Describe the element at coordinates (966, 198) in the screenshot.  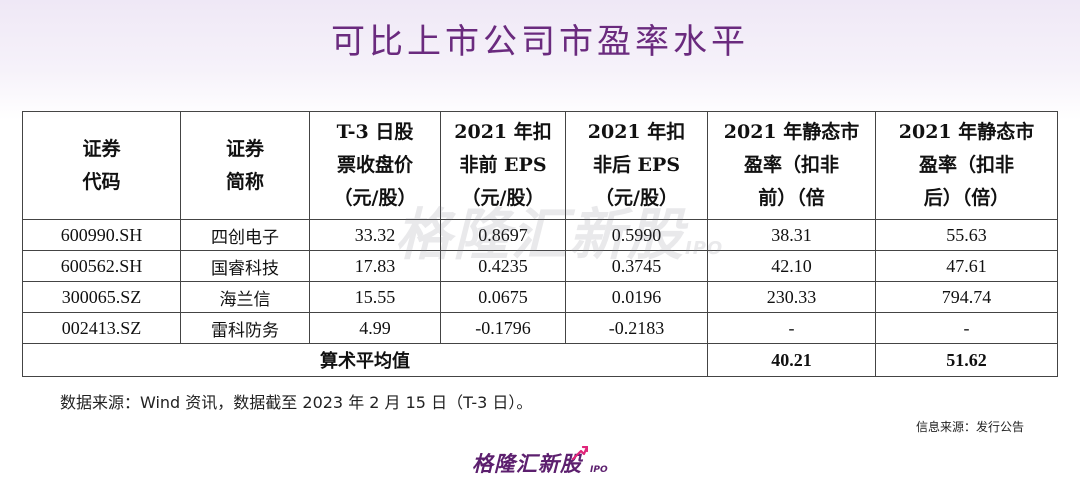
I see `header-line: 后）（倍）` at that location.